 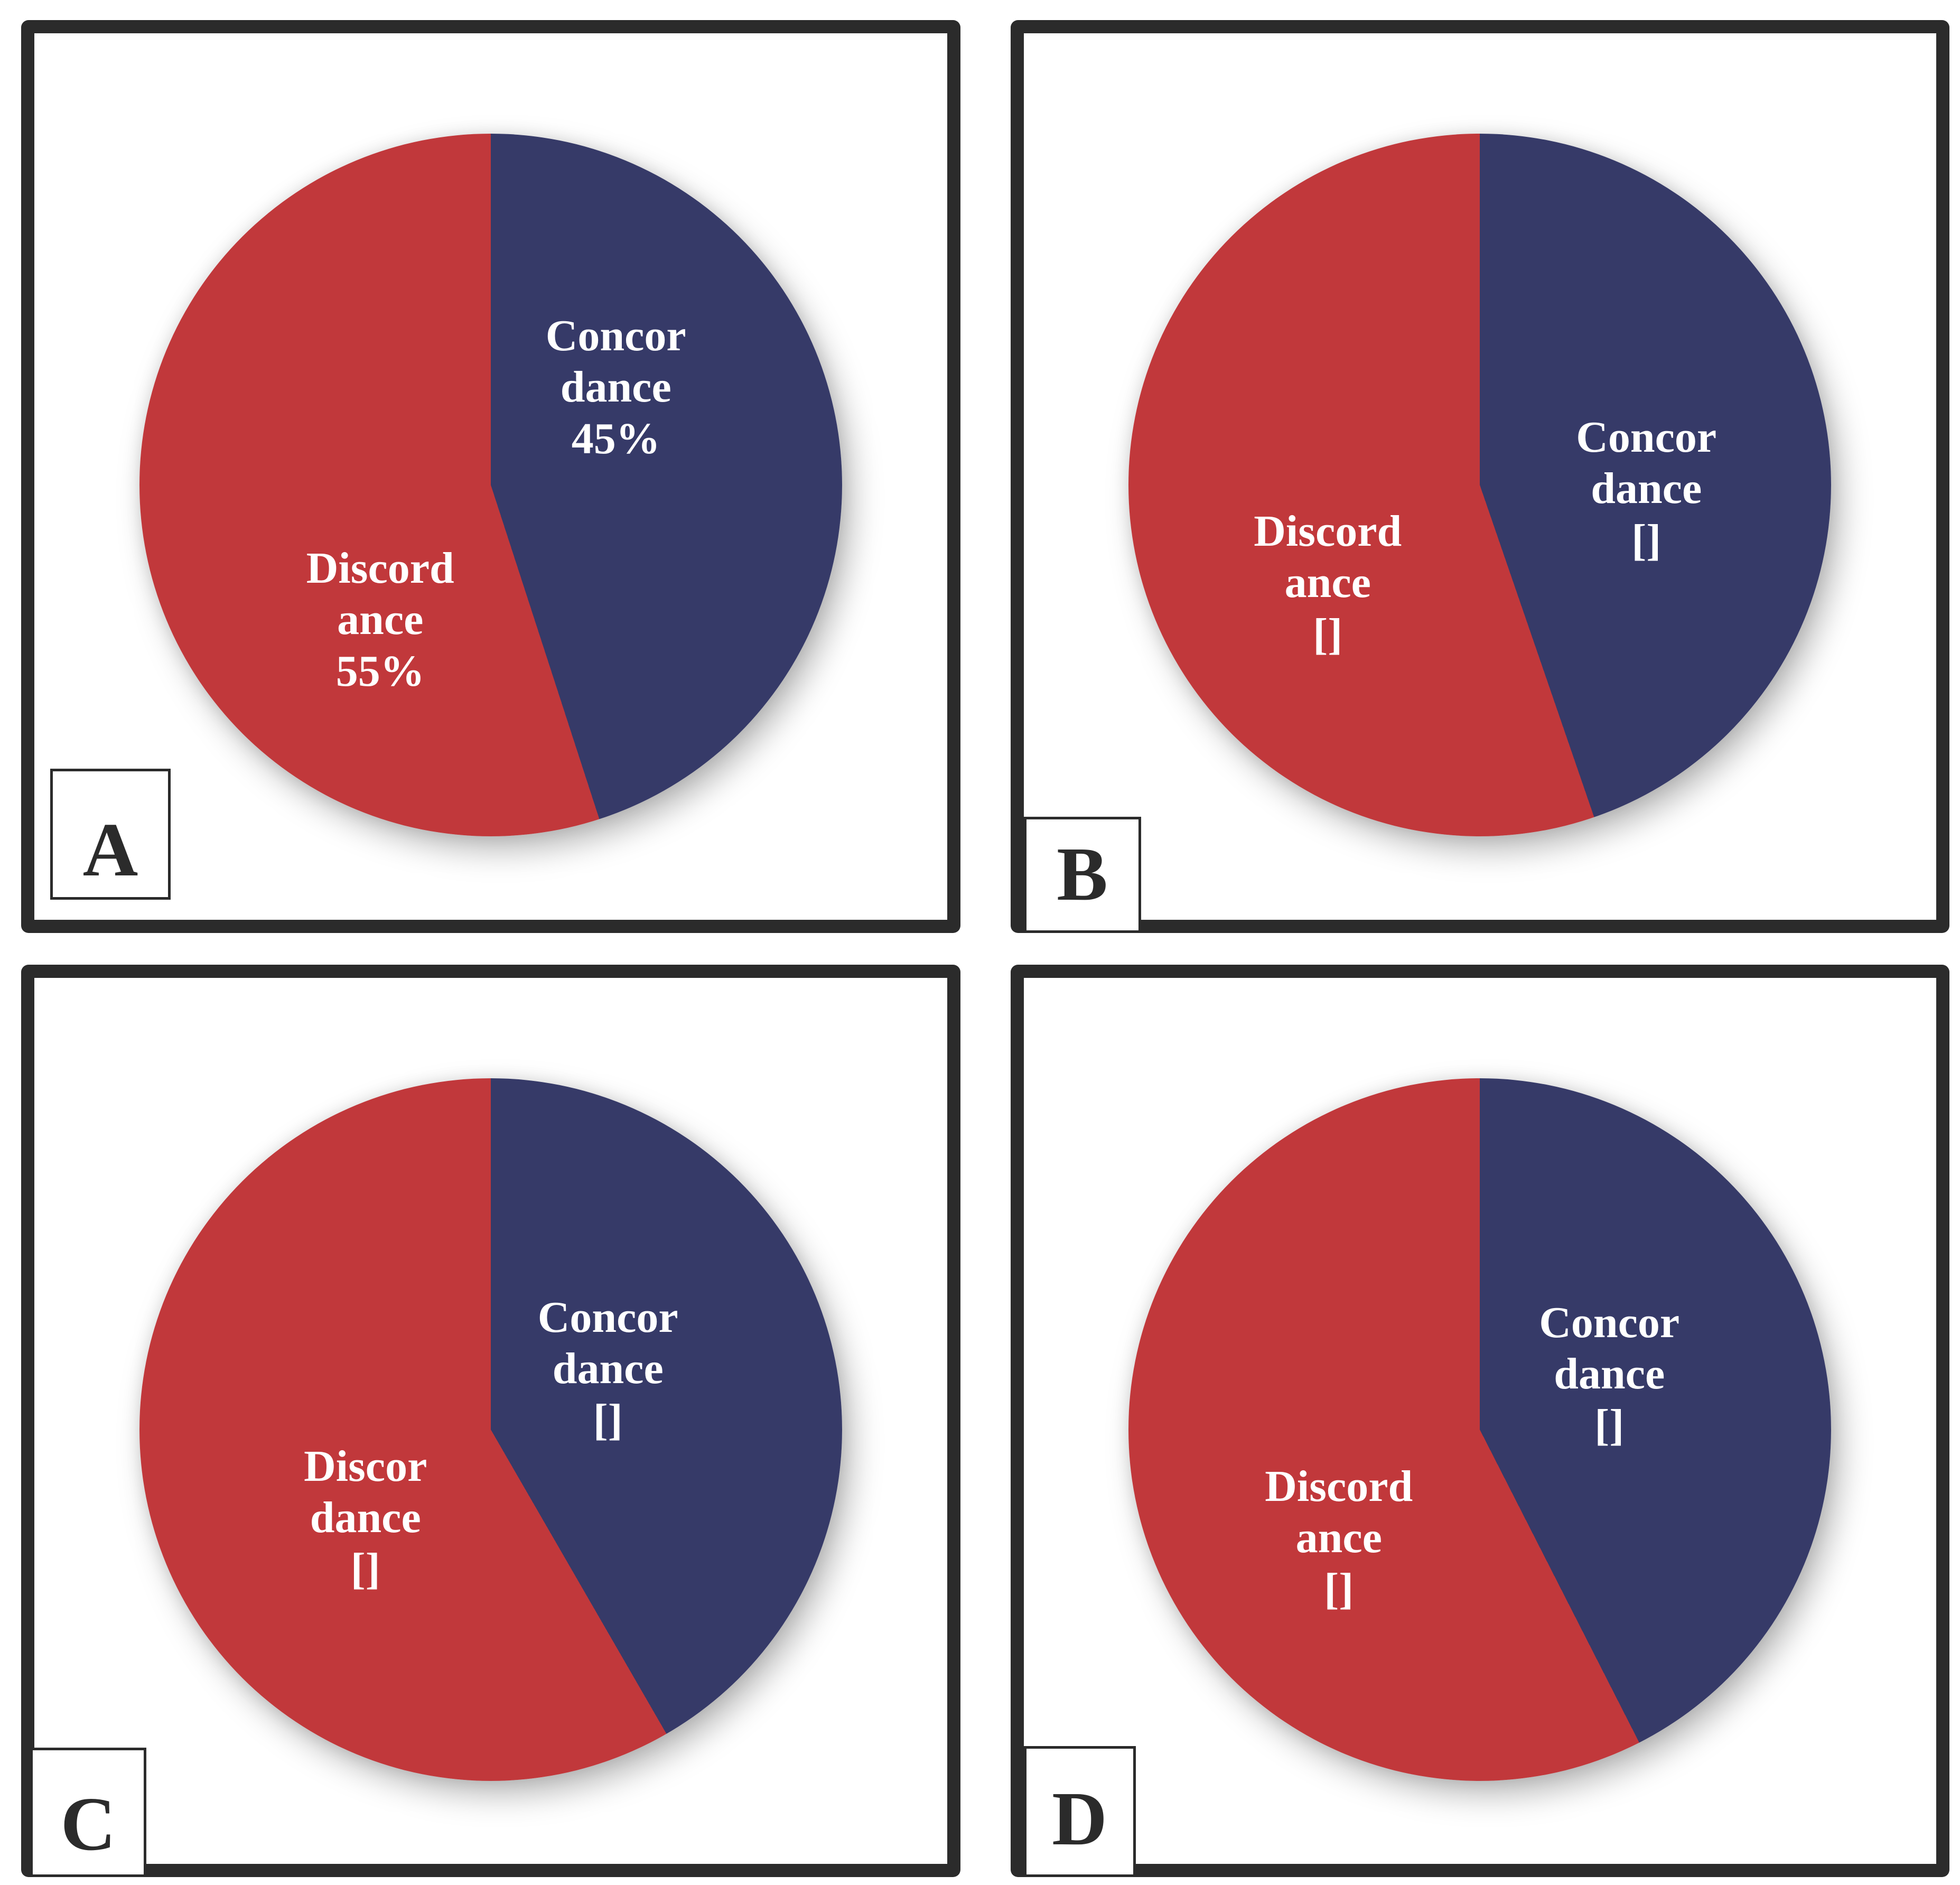 I want to click on panel-letter: C, so click(x=88, y=1824).